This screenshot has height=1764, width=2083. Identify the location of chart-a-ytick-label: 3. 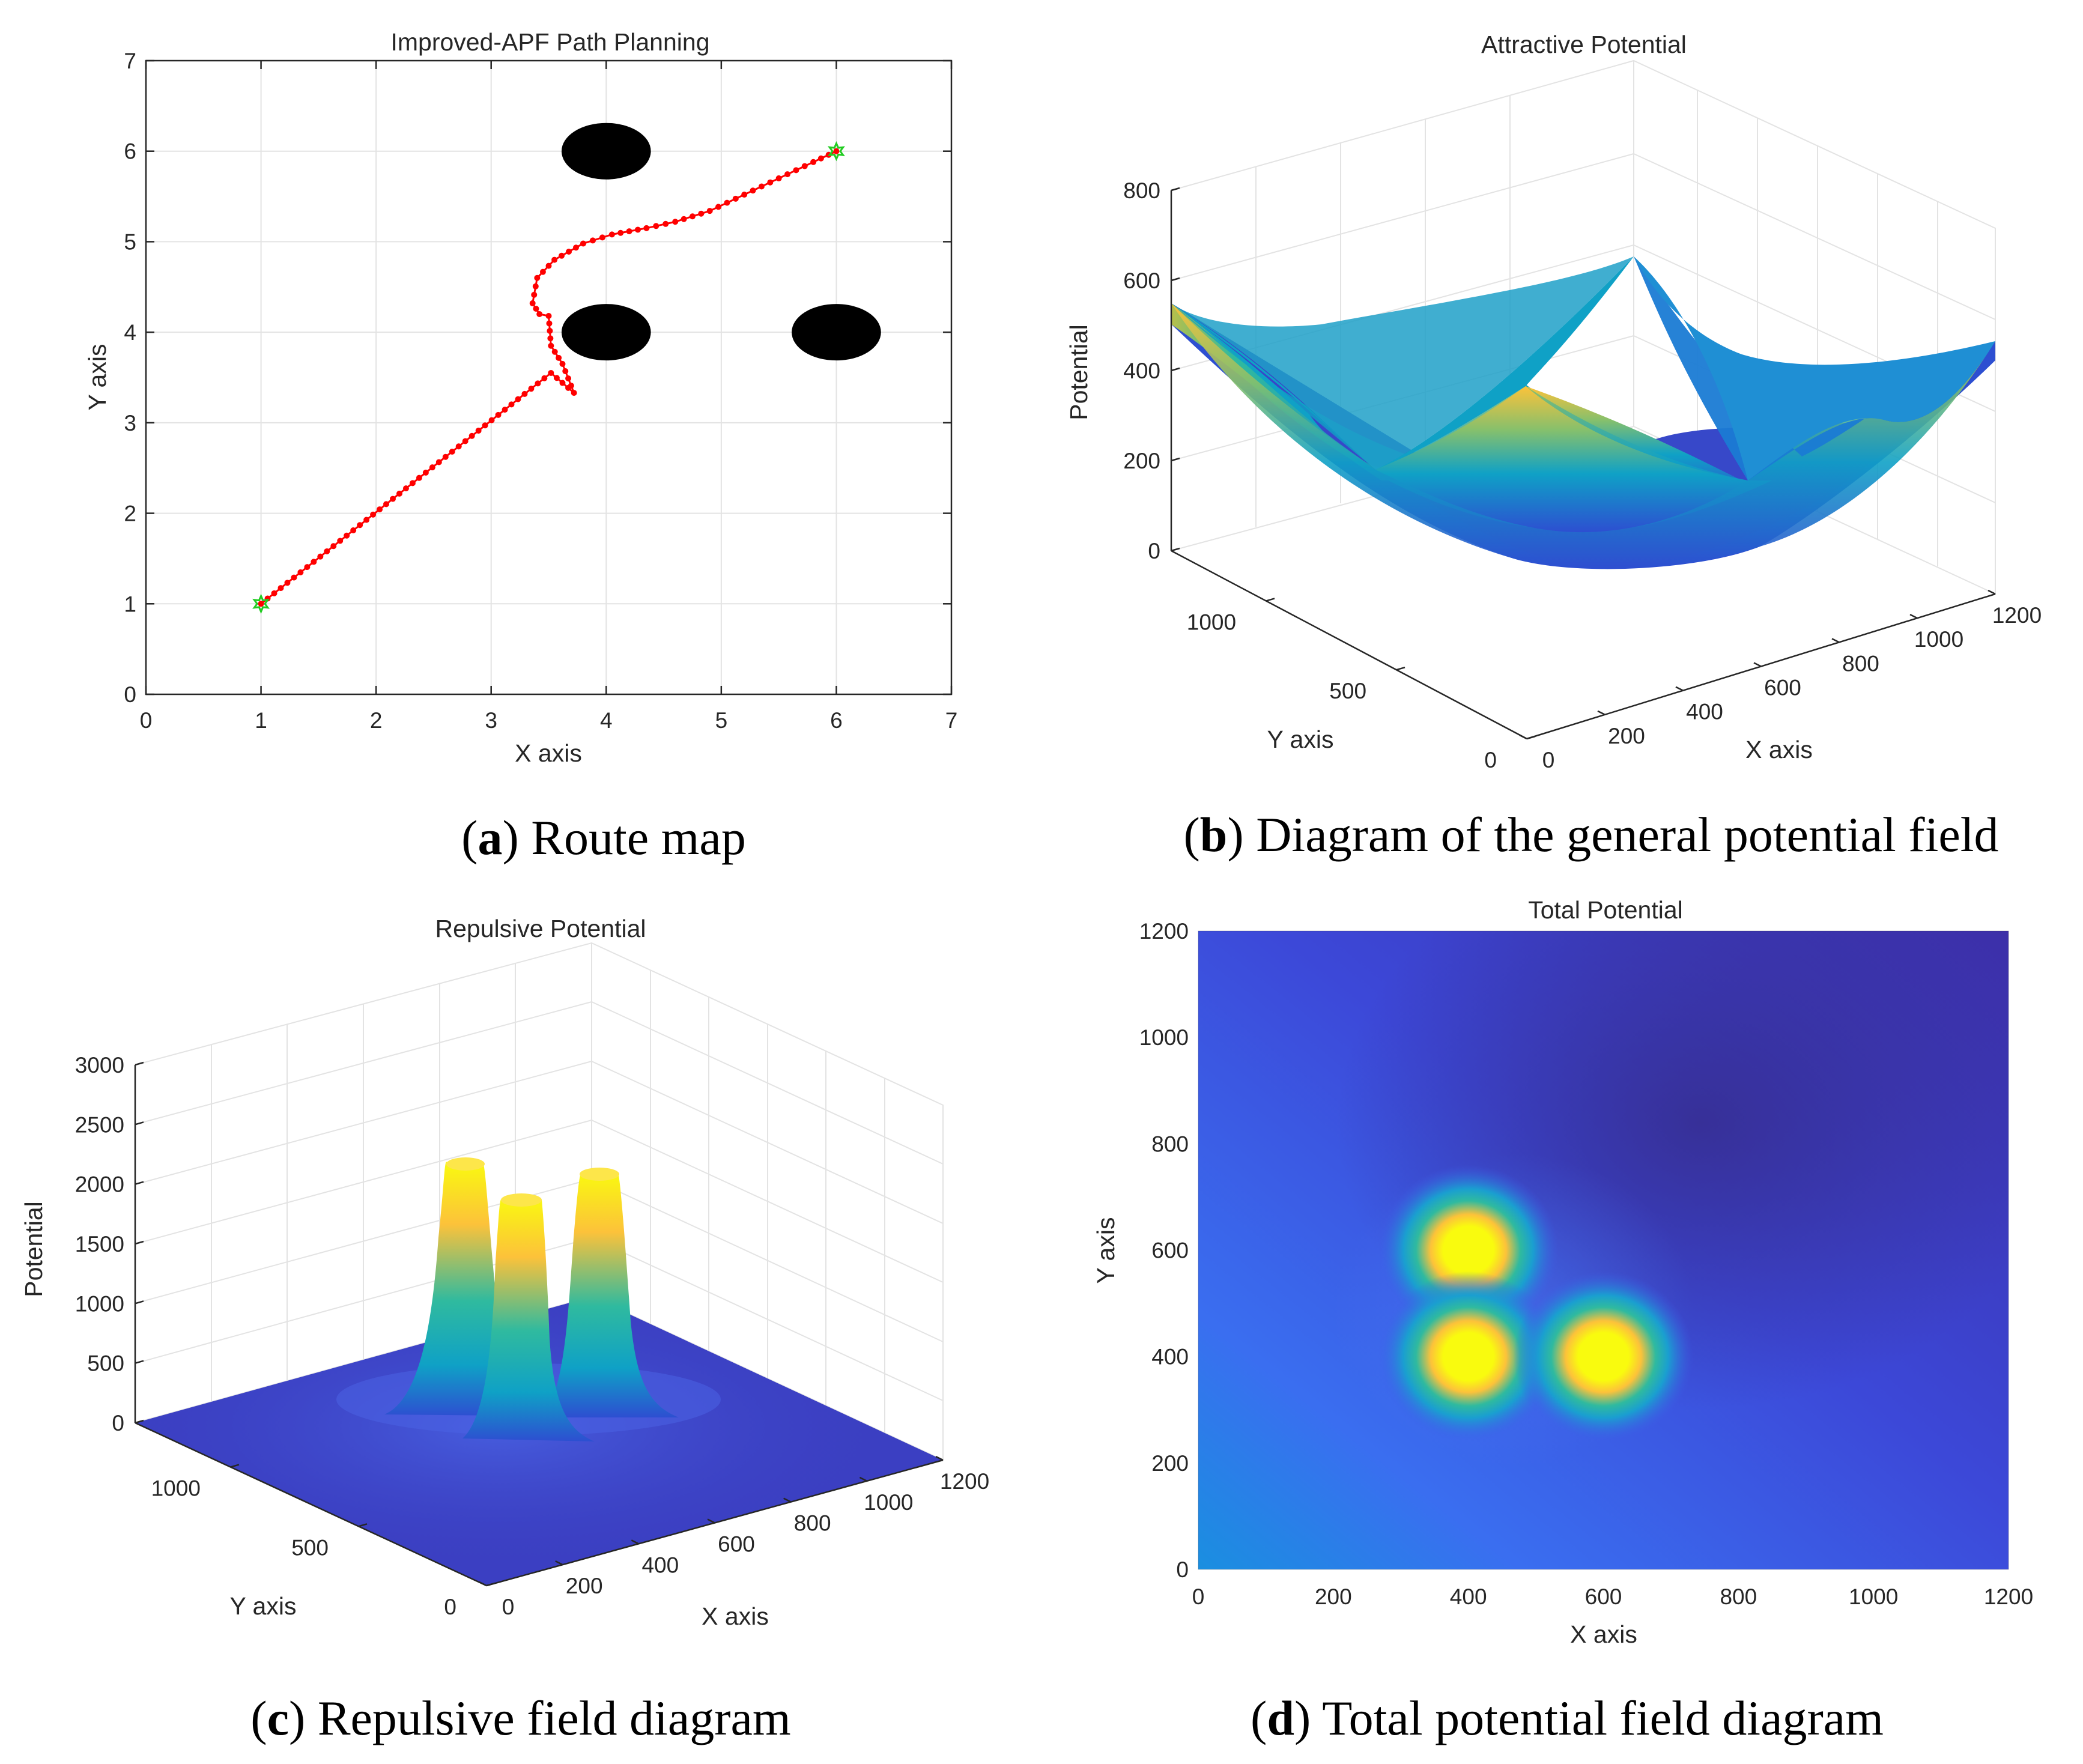
(130, 423).